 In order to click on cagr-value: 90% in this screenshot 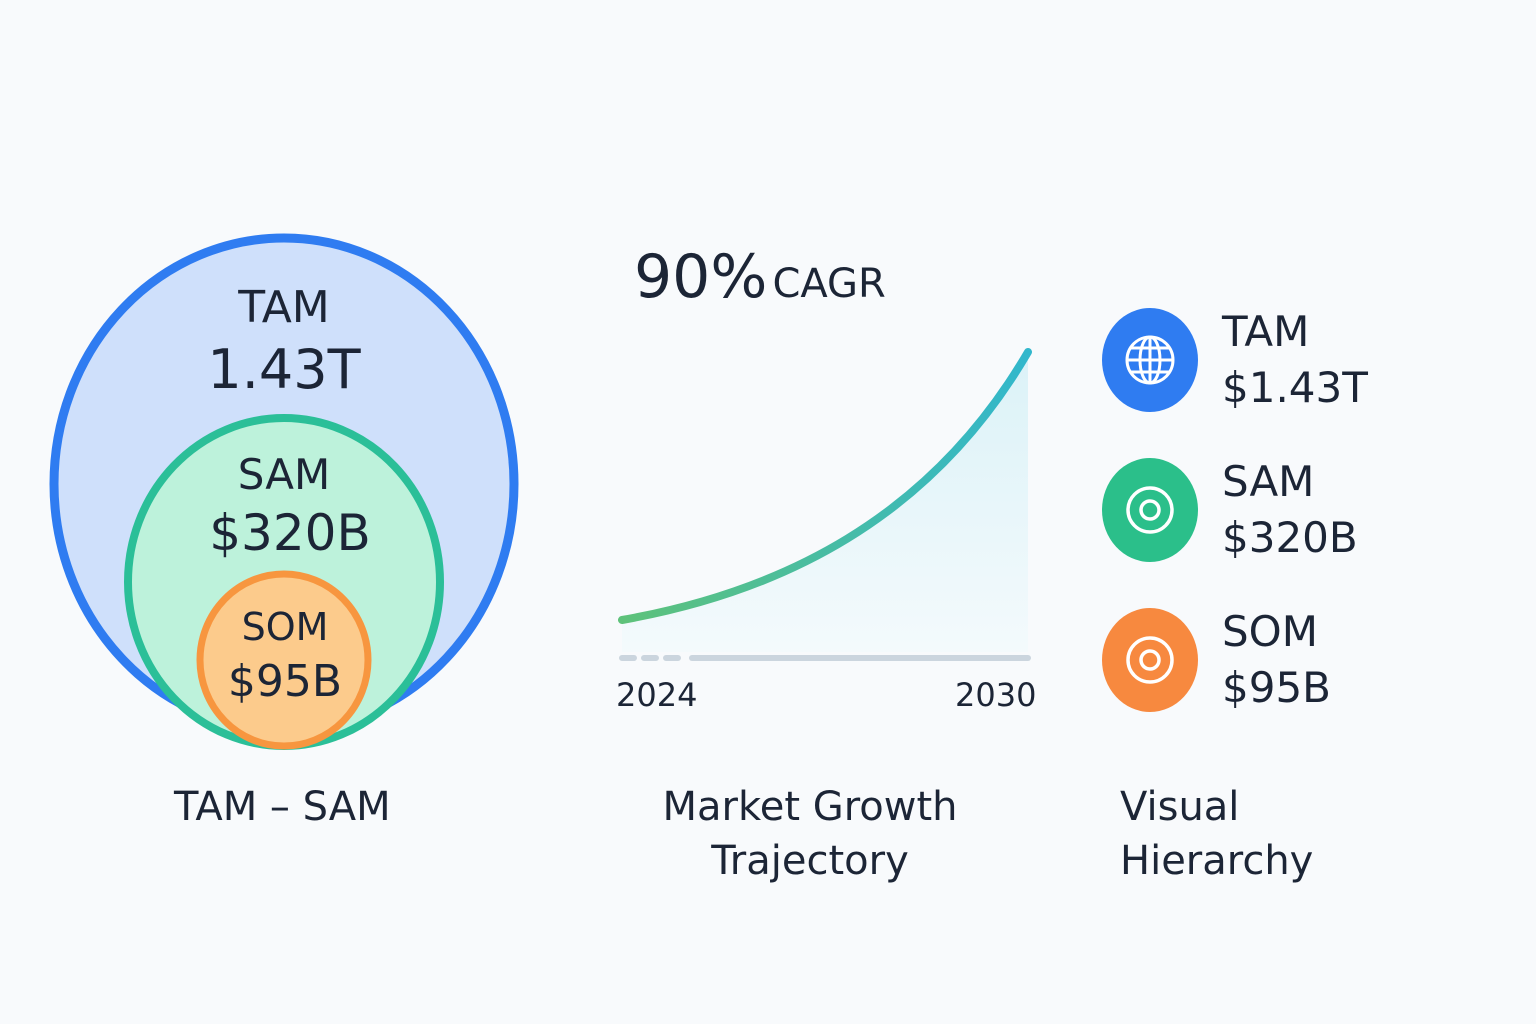, I will do `click(701, 277)`.